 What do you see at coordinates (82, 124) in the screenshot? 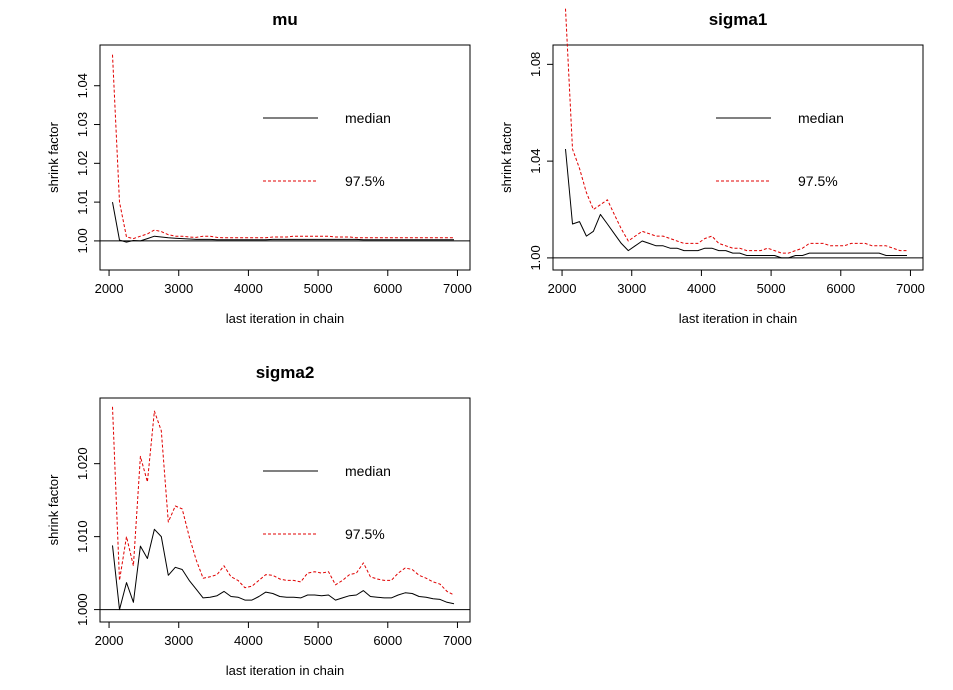
I see `y-tick-label: 1.03` at bounding box center [82, 124].